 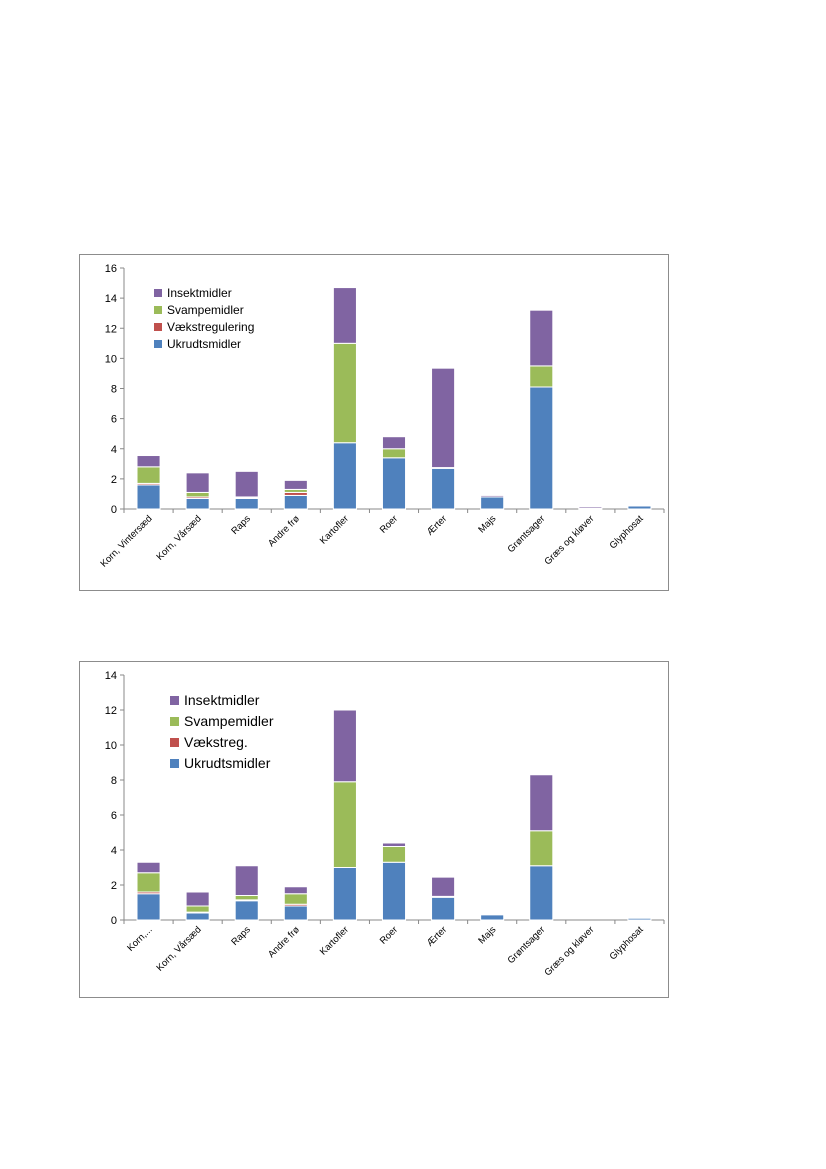 What do you see at coordinates (334, 529) in the screenshot?
I see `x-category-label: Kartofler` at bounding box center [334, 529].